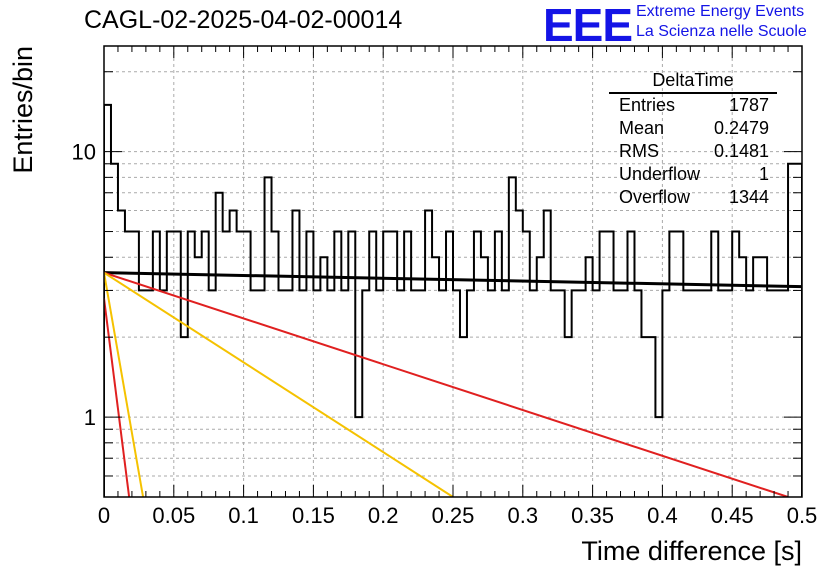 This screenshot has height=572, width=836. Describe the element at coordinates (741, 151) in the screenshot. I see `stats-value: 0.1481` at that location.